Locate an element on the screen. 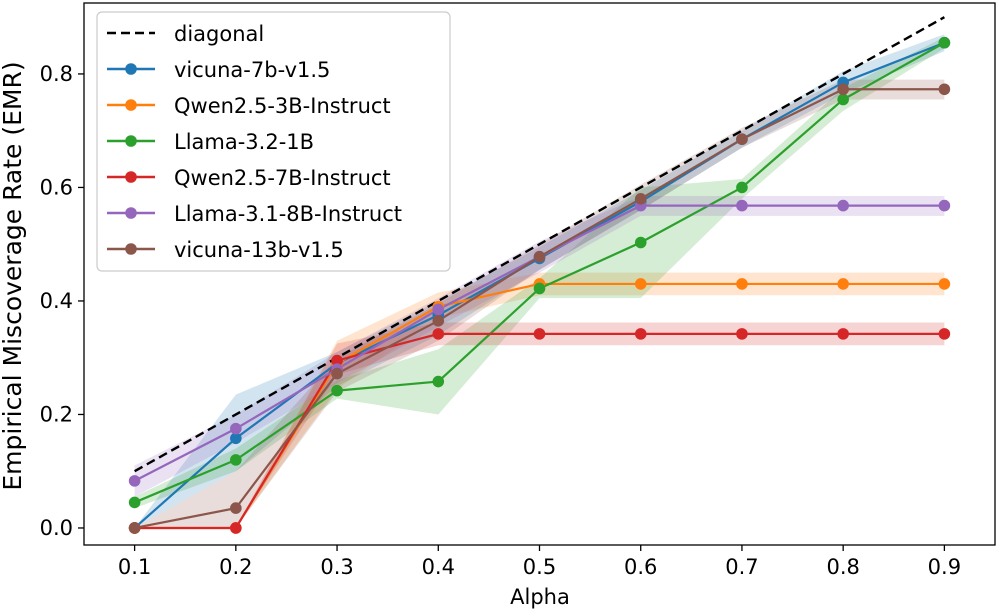  x-tick-label: 0.4 is located at coordinates (438, 567).